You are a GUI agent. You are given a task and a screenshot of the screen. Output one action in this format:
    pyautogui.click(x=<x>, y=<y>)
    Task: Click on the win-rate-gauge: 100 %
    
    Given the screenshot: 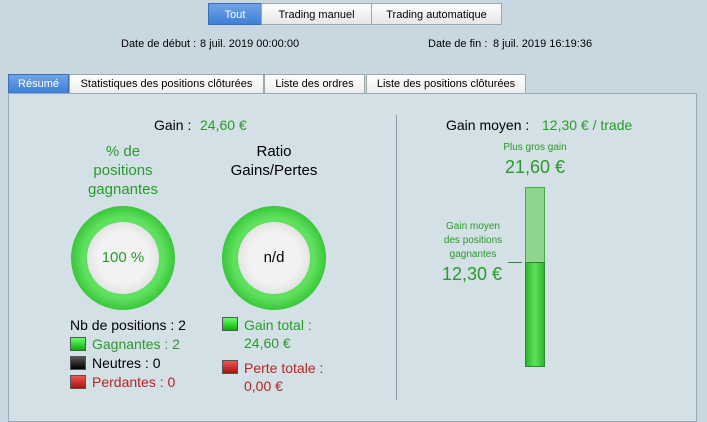 What is the action you would take?
    pyautogui.click(x=123, y=258)
    